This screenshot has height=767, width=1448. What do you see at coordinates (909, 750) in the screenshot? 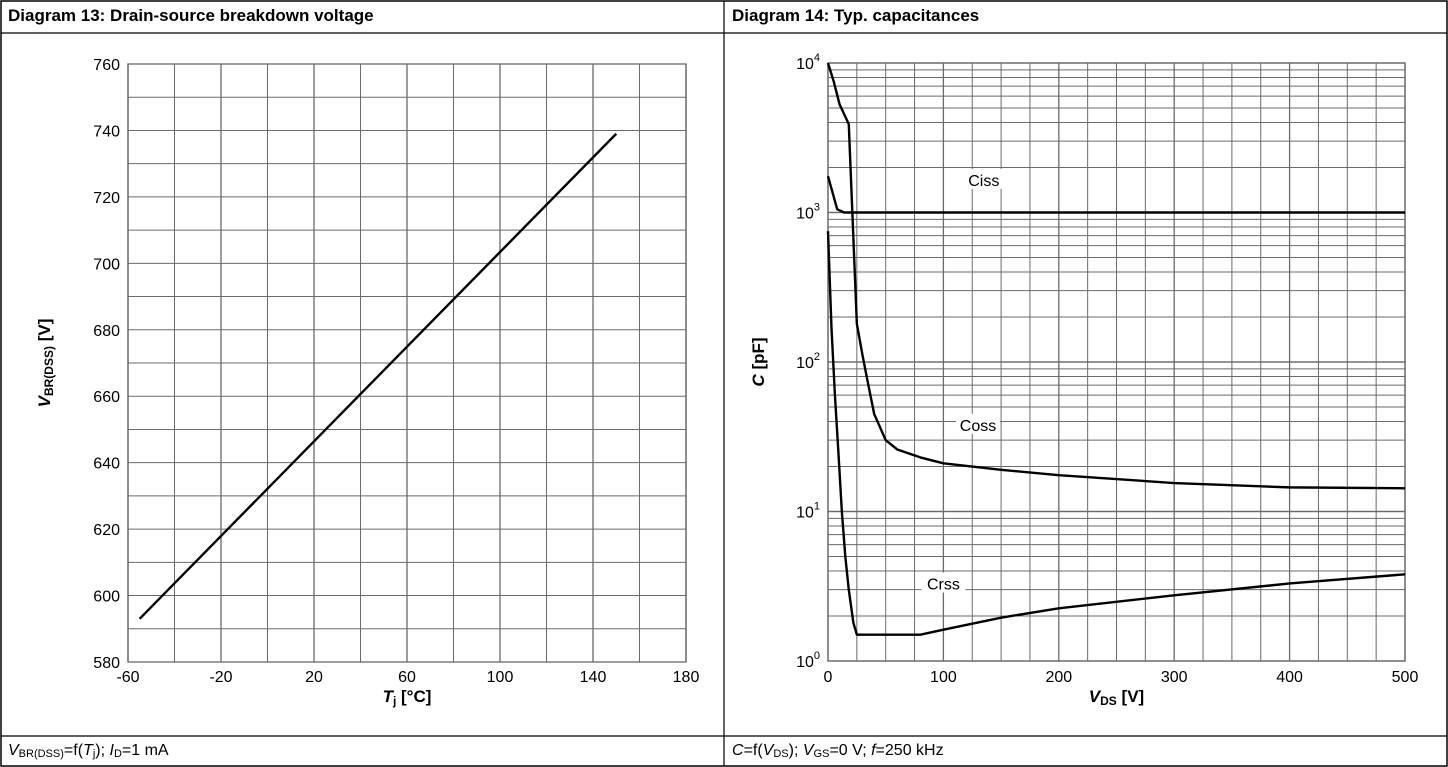
I see `footer-text: =250 kHz` at bounding box center [909, 750].